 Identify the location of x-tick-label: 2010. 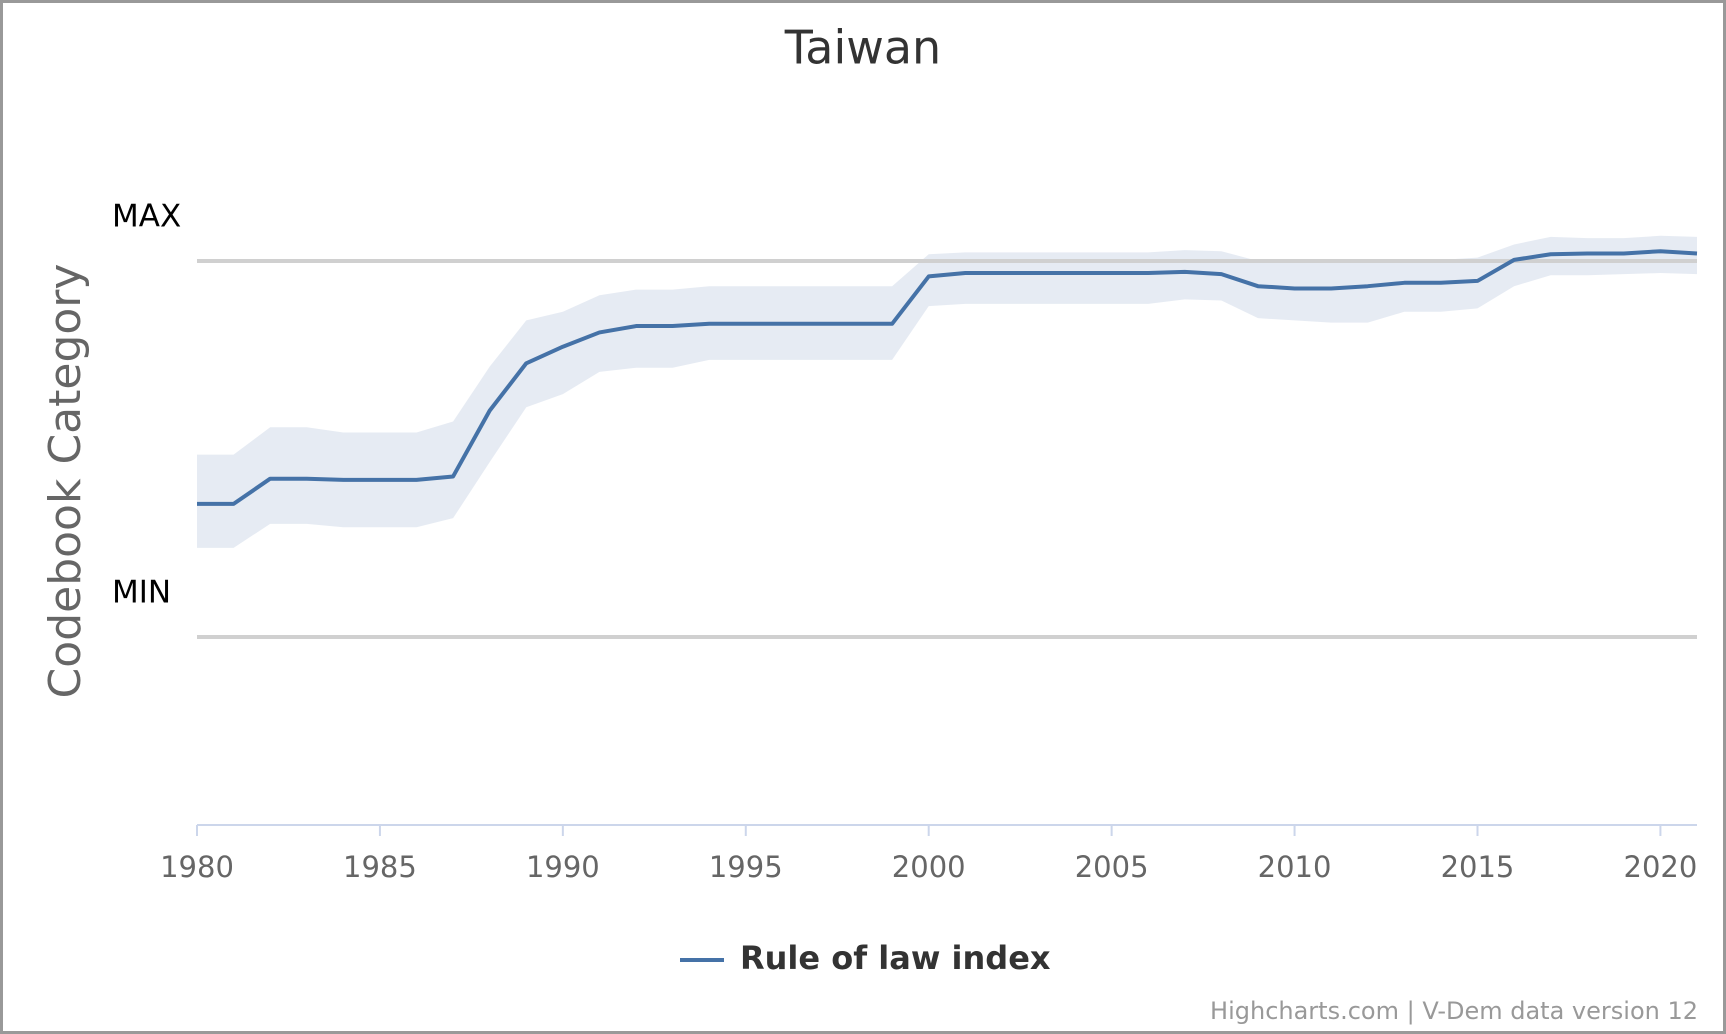
(1295, 867).